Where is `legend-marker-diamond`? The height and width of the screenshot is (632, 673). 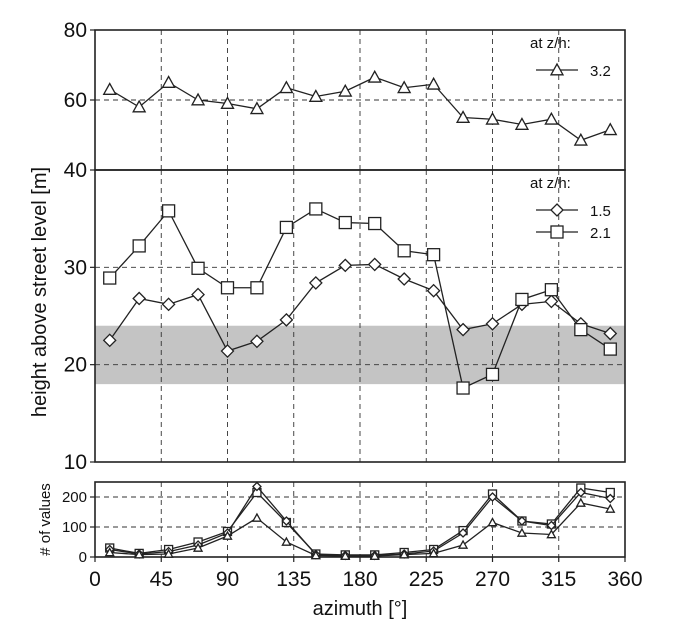 legend-marker-diamond is located at coordinates (557, 210).